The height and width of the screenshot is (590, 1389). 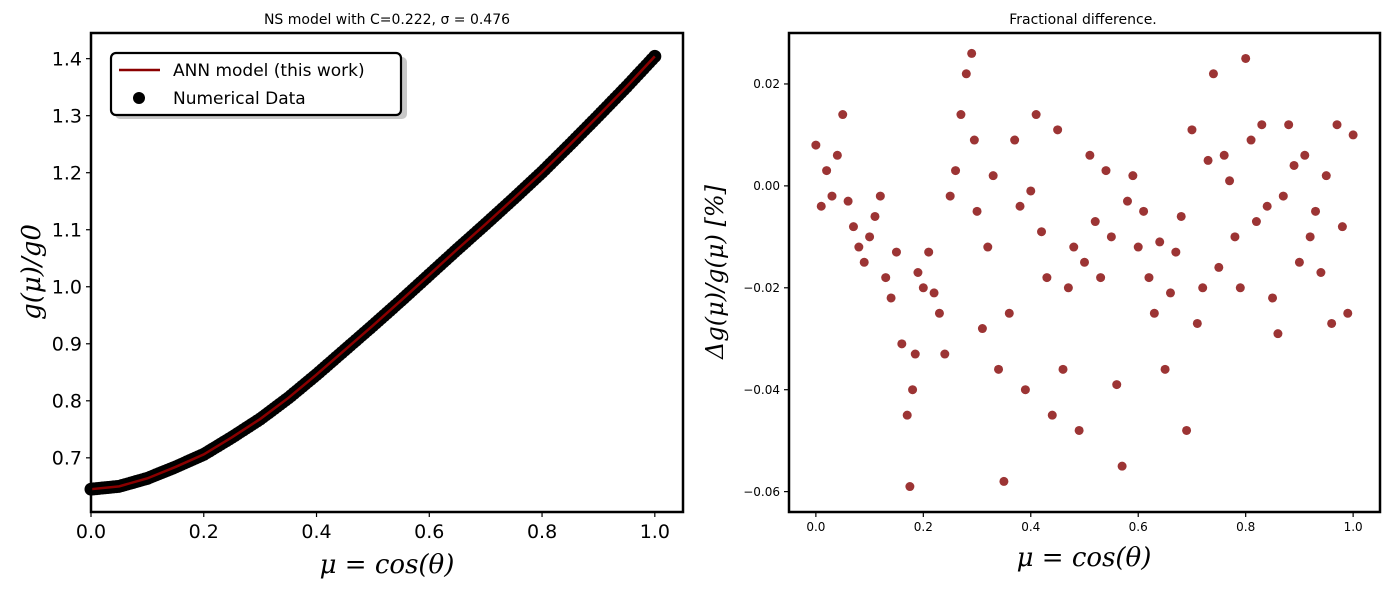 What do you see at coordinates (1083, 20) in the screenshot?
I see `right-chart-title: Fractional difference.` at bounding box center [1083, 20].